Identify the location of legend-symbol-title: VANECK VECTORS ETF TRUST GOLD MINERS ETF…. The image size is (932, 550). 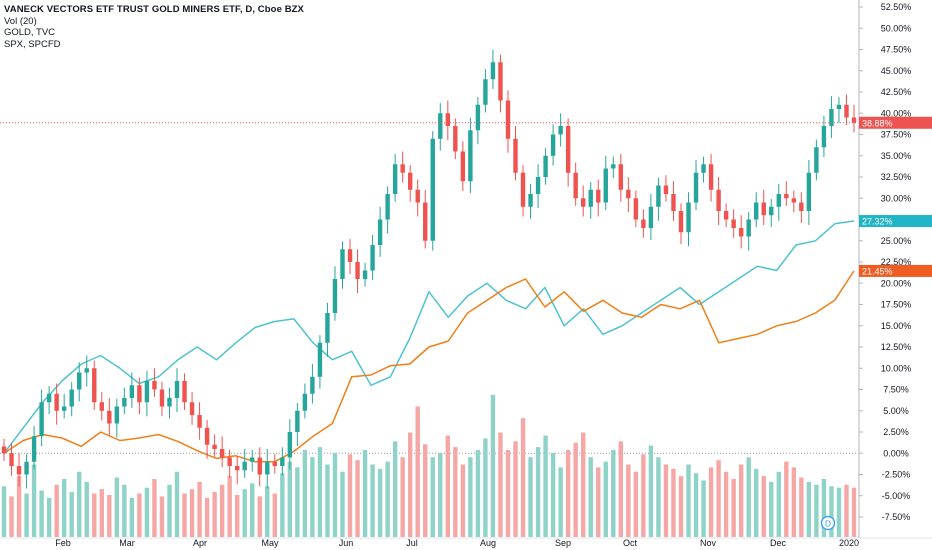
(154, 9).